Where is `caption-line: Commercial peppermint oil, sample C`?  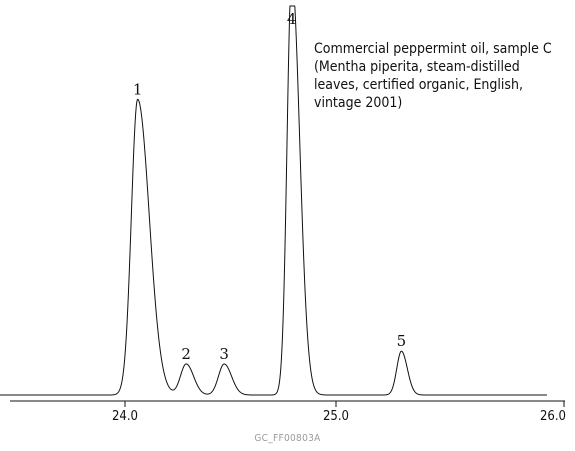 caption-line: Commercial peppermint oil, sample C is located at coordinates (433, 49).